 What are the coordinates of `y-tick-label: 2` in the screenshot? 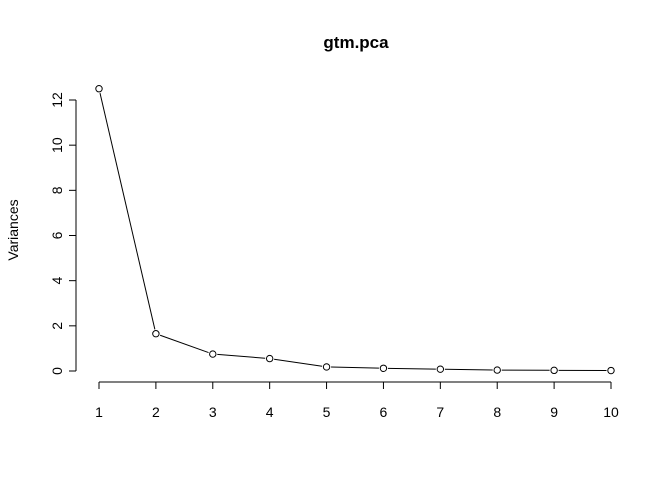 It's located at (57, 326).